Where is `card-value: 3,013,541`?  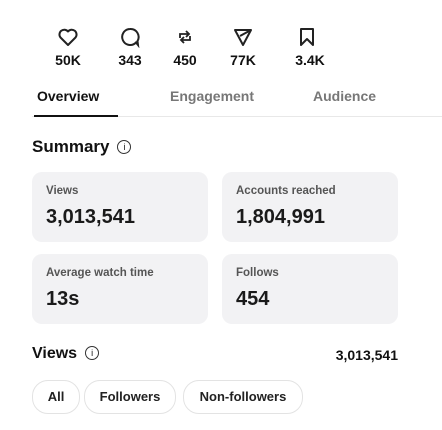 card-value: 3,013,541 is located at coordinates (90, 217).